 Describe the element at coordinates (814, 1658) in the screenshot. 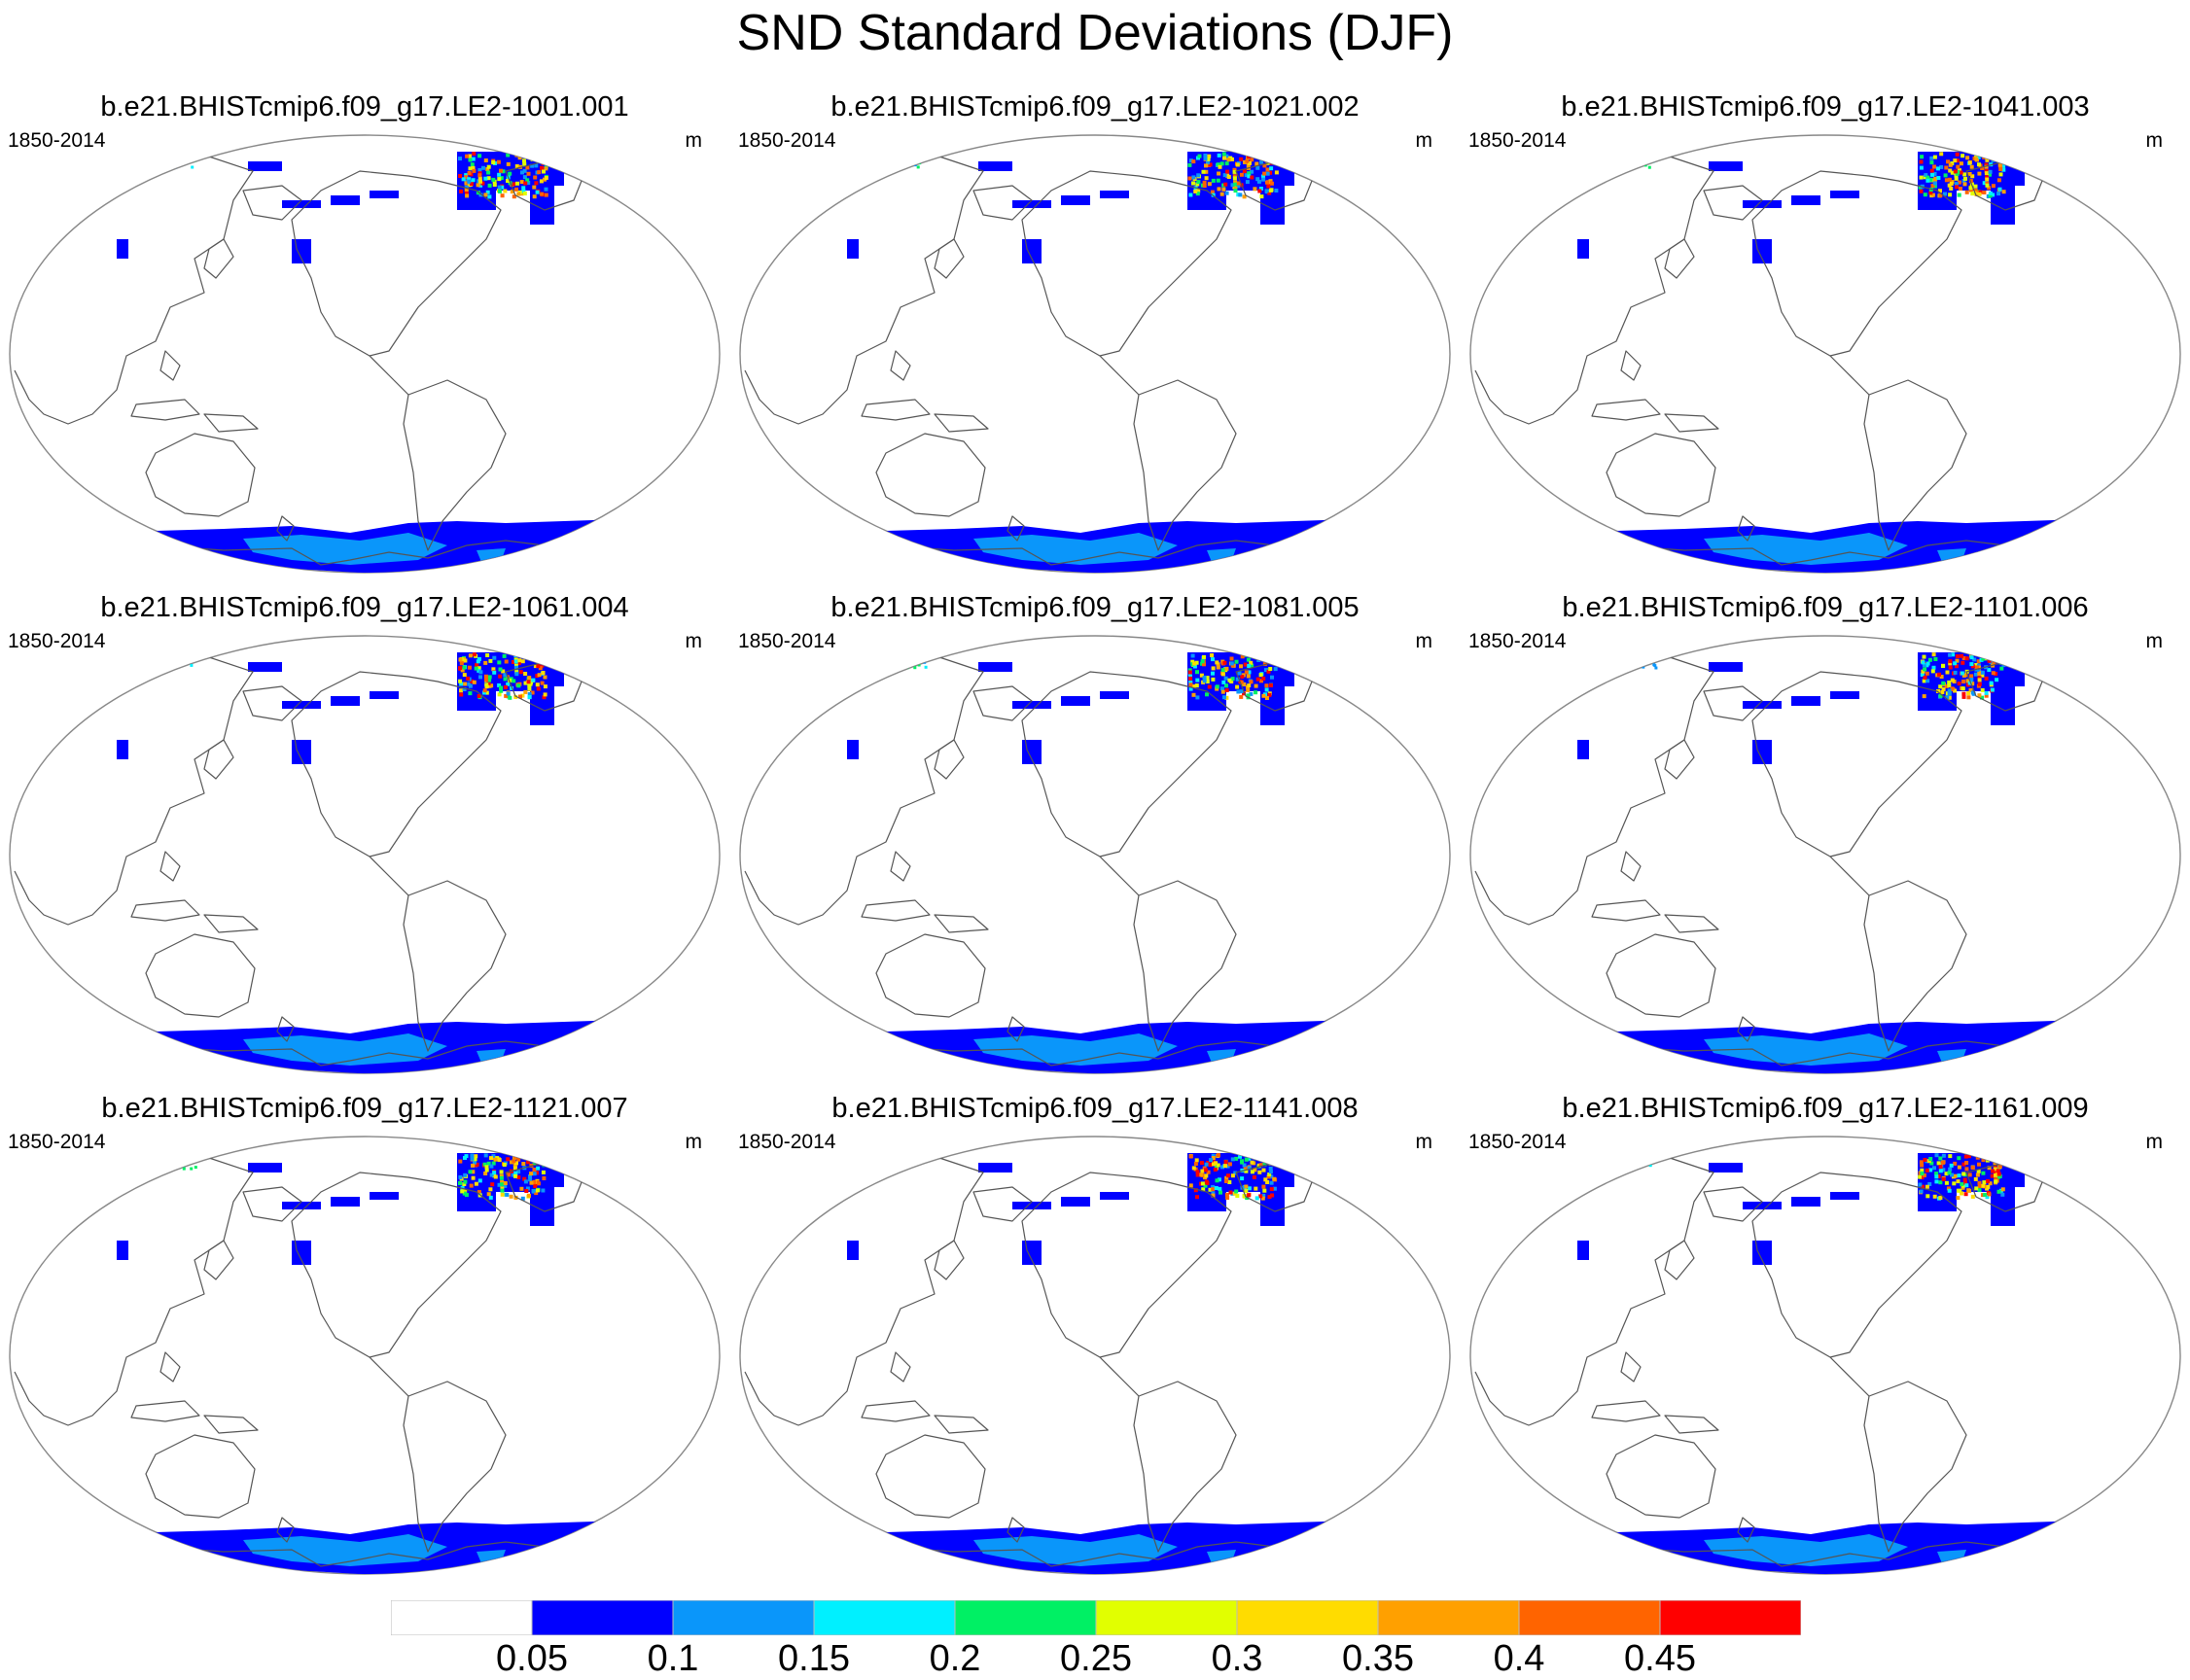

I see `colorbar-tick-label: 0.15` at that location.